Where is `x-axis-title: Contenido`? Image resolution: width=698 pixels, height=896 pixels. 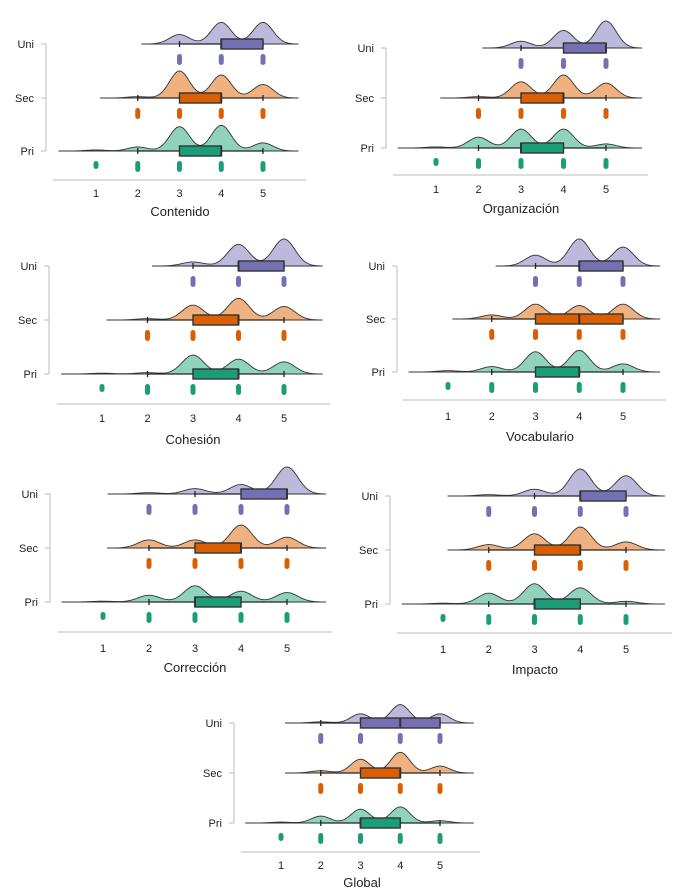 x-axis-title: Contenido is located at coordinates (179, 211).